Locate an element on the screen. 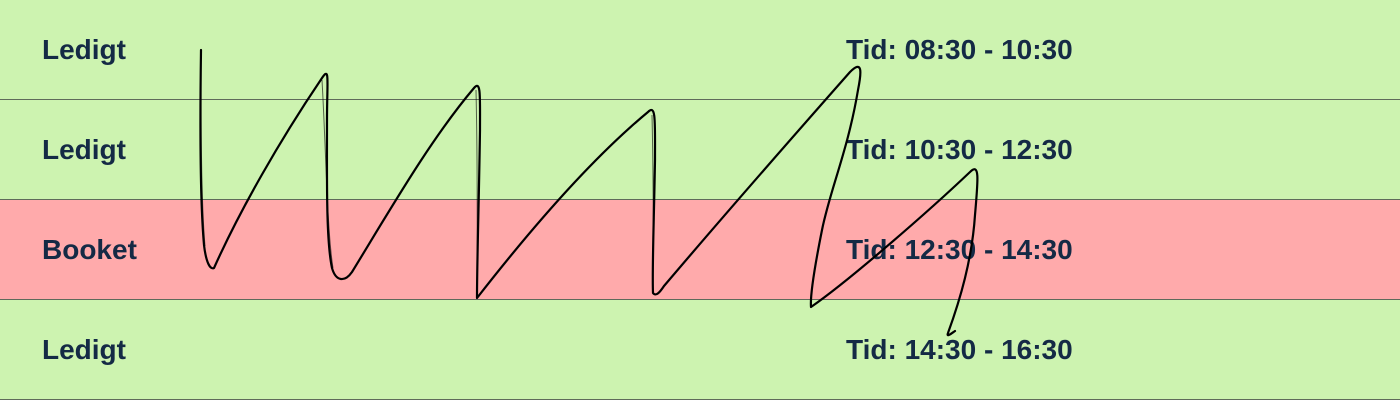  slot-time-label: Tid: 12:30 - 14:30 is located at coordinates (959, 249).